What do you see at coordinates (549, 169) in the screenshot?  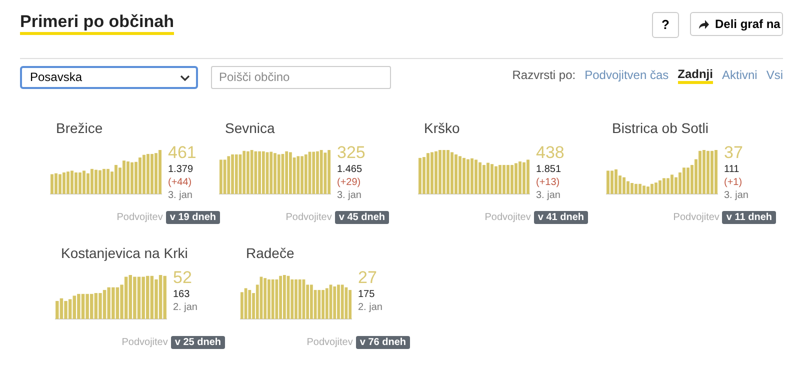 I see `text: 1.851` at bounding box center [549, 169].